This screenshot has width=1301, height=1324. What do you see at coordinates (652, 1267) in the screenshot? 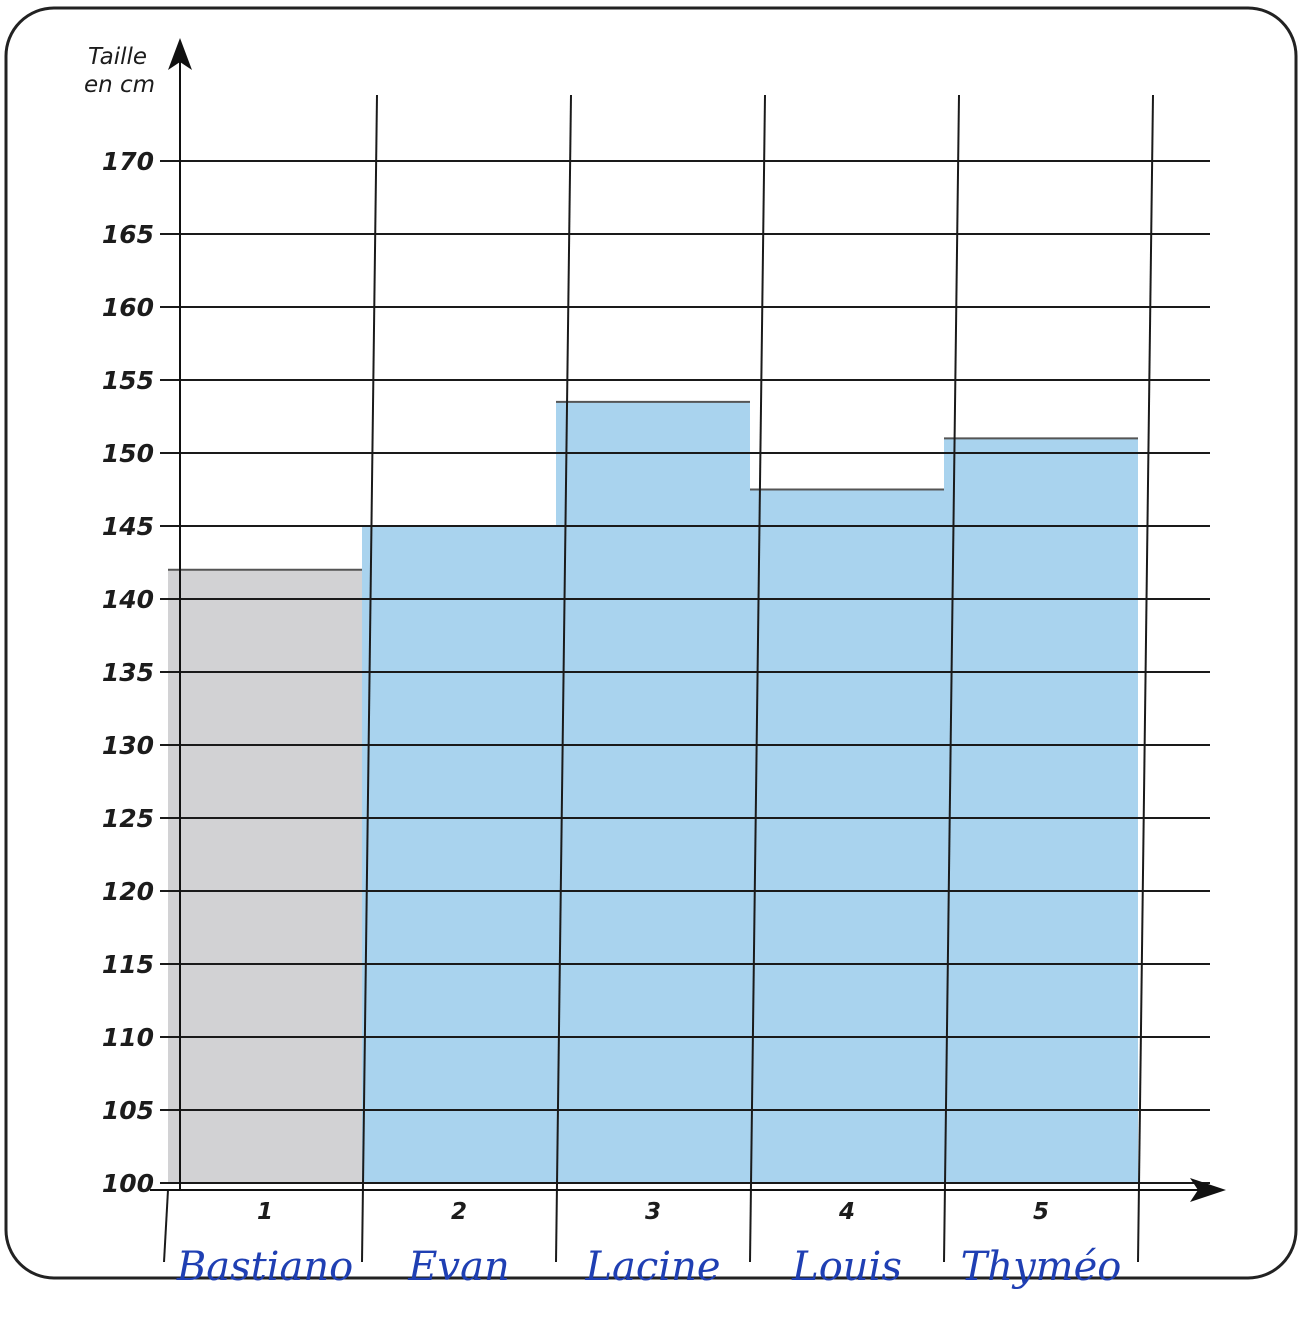
I see `name-label: Lacine` at bounding box center [652, 1267].